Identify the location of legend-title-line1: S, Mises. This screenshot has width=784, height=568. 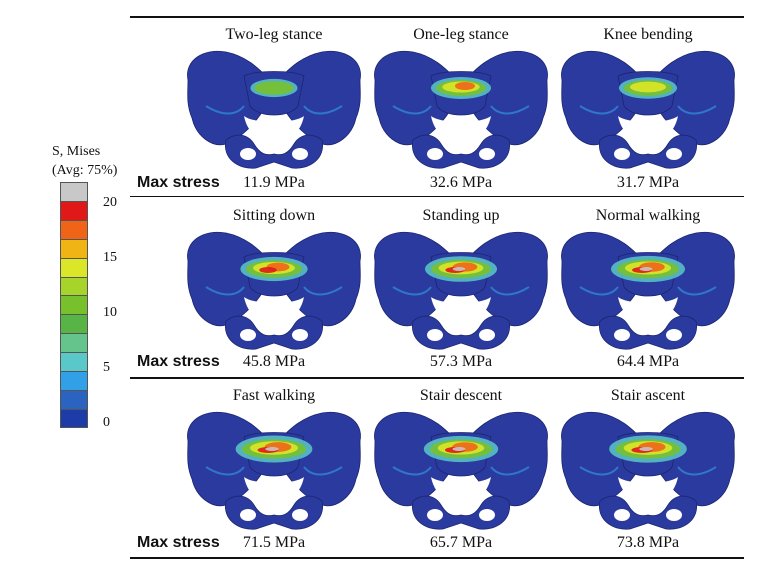
(76, 151).